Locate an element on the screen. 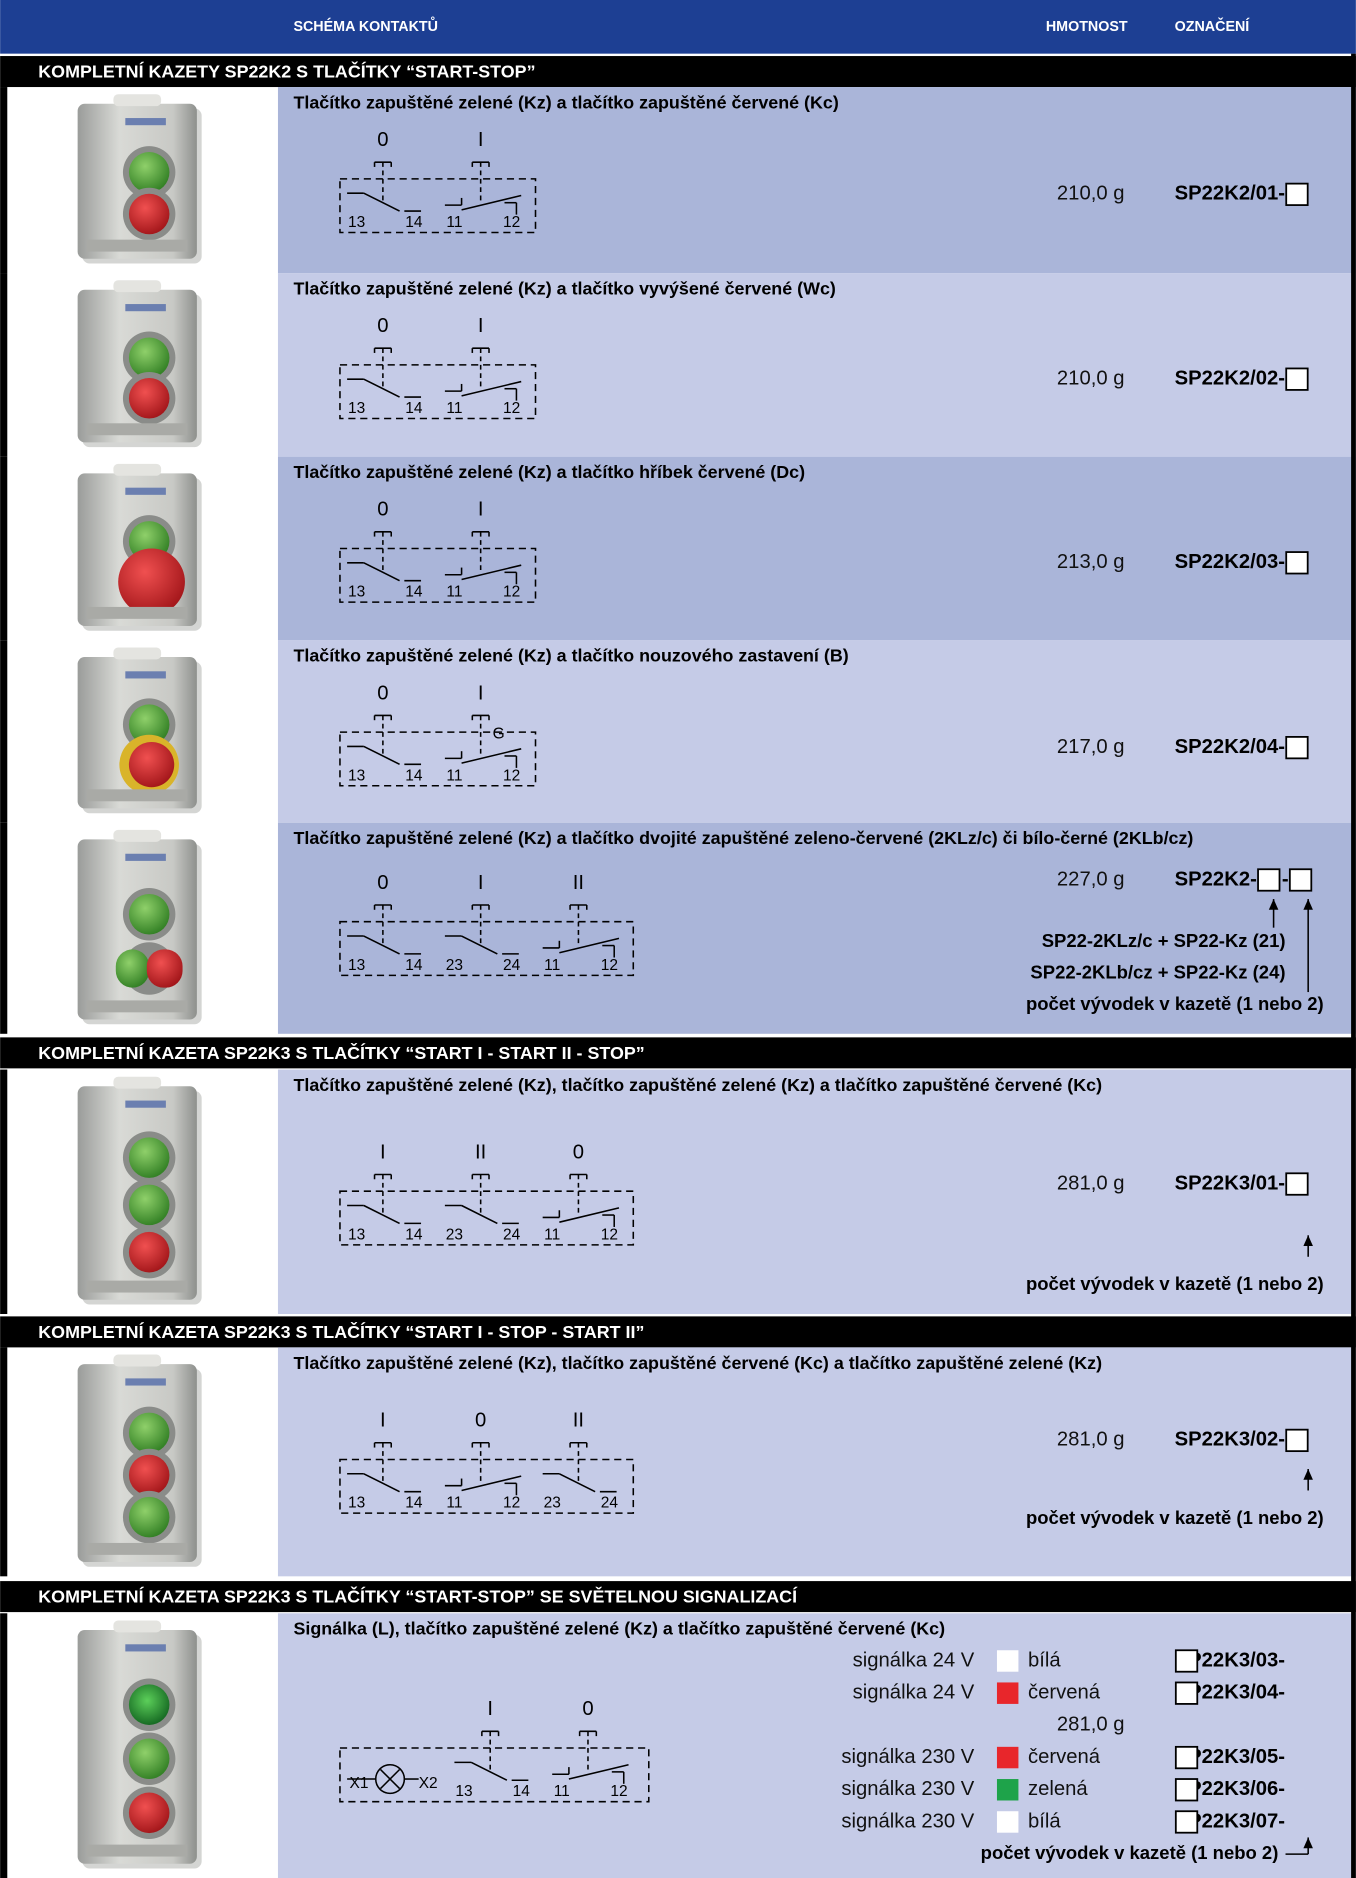  signal-name: červená is located at coordinates (1064, 1693).